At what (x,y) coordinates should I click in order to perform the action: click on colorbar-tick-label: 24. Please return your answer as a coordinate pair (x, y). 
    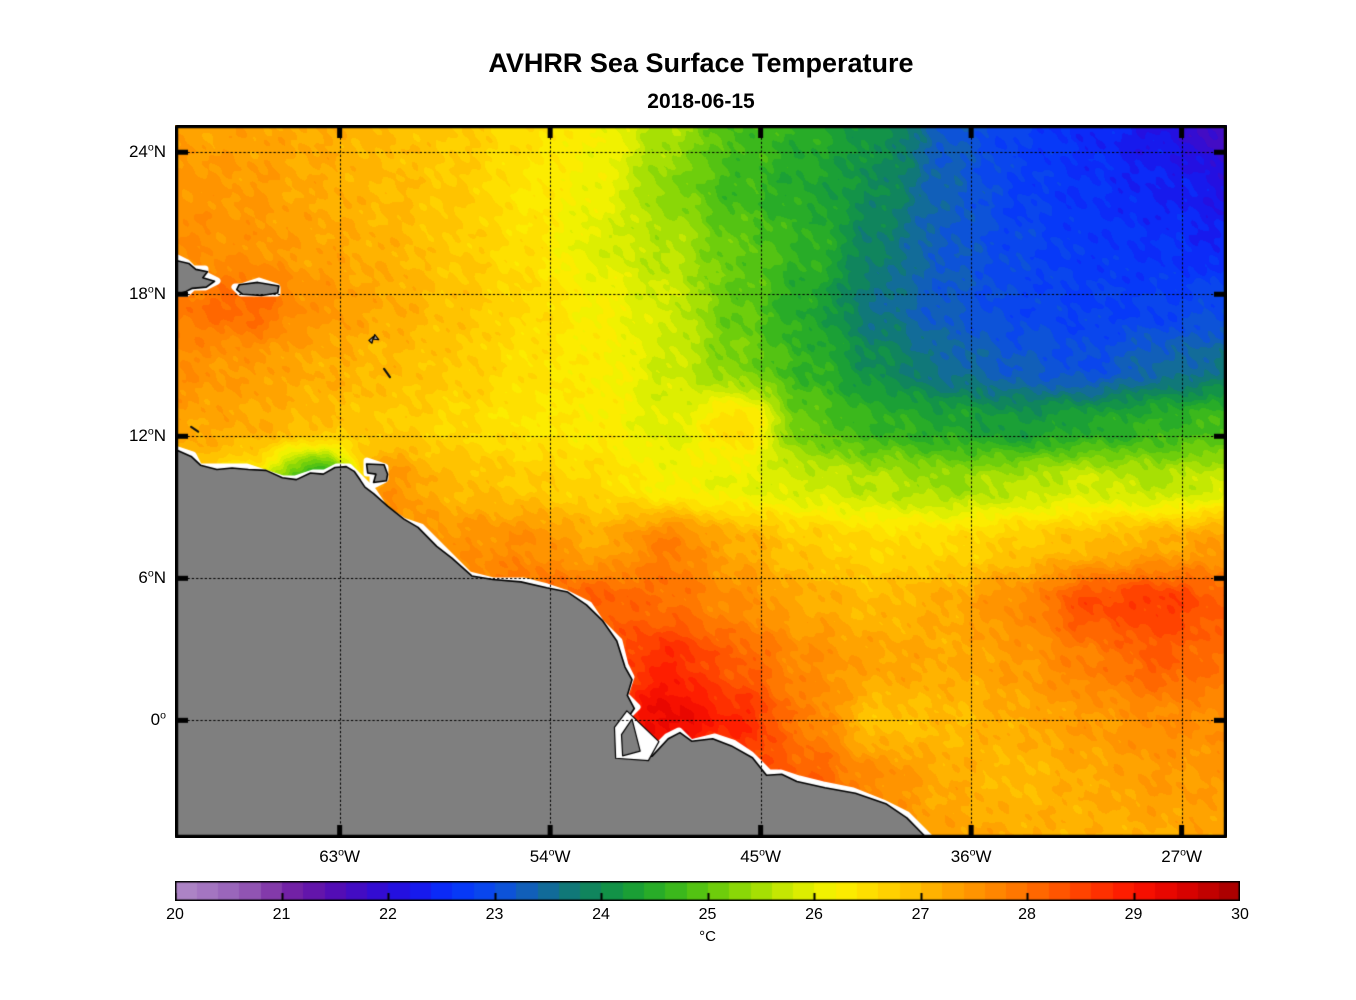
    Looking at the image, I should click on (601, 914).